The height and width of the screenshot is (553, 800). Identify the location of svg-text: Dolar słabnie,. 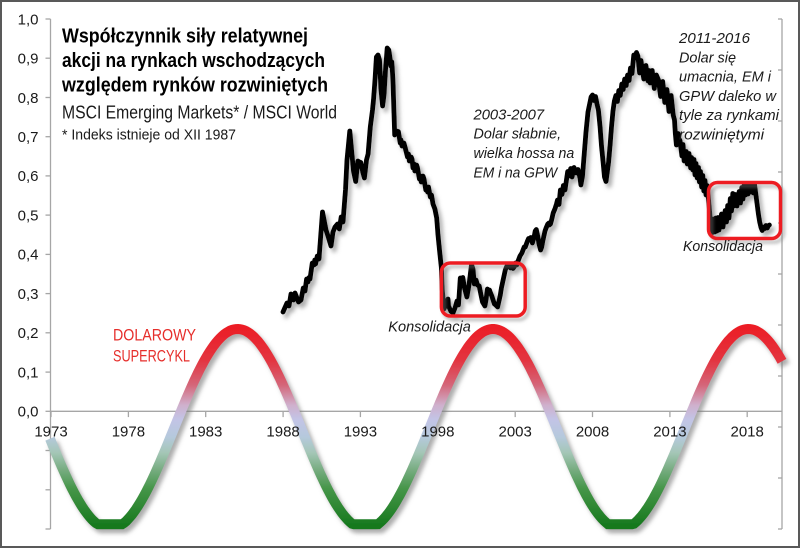
(518, 134).